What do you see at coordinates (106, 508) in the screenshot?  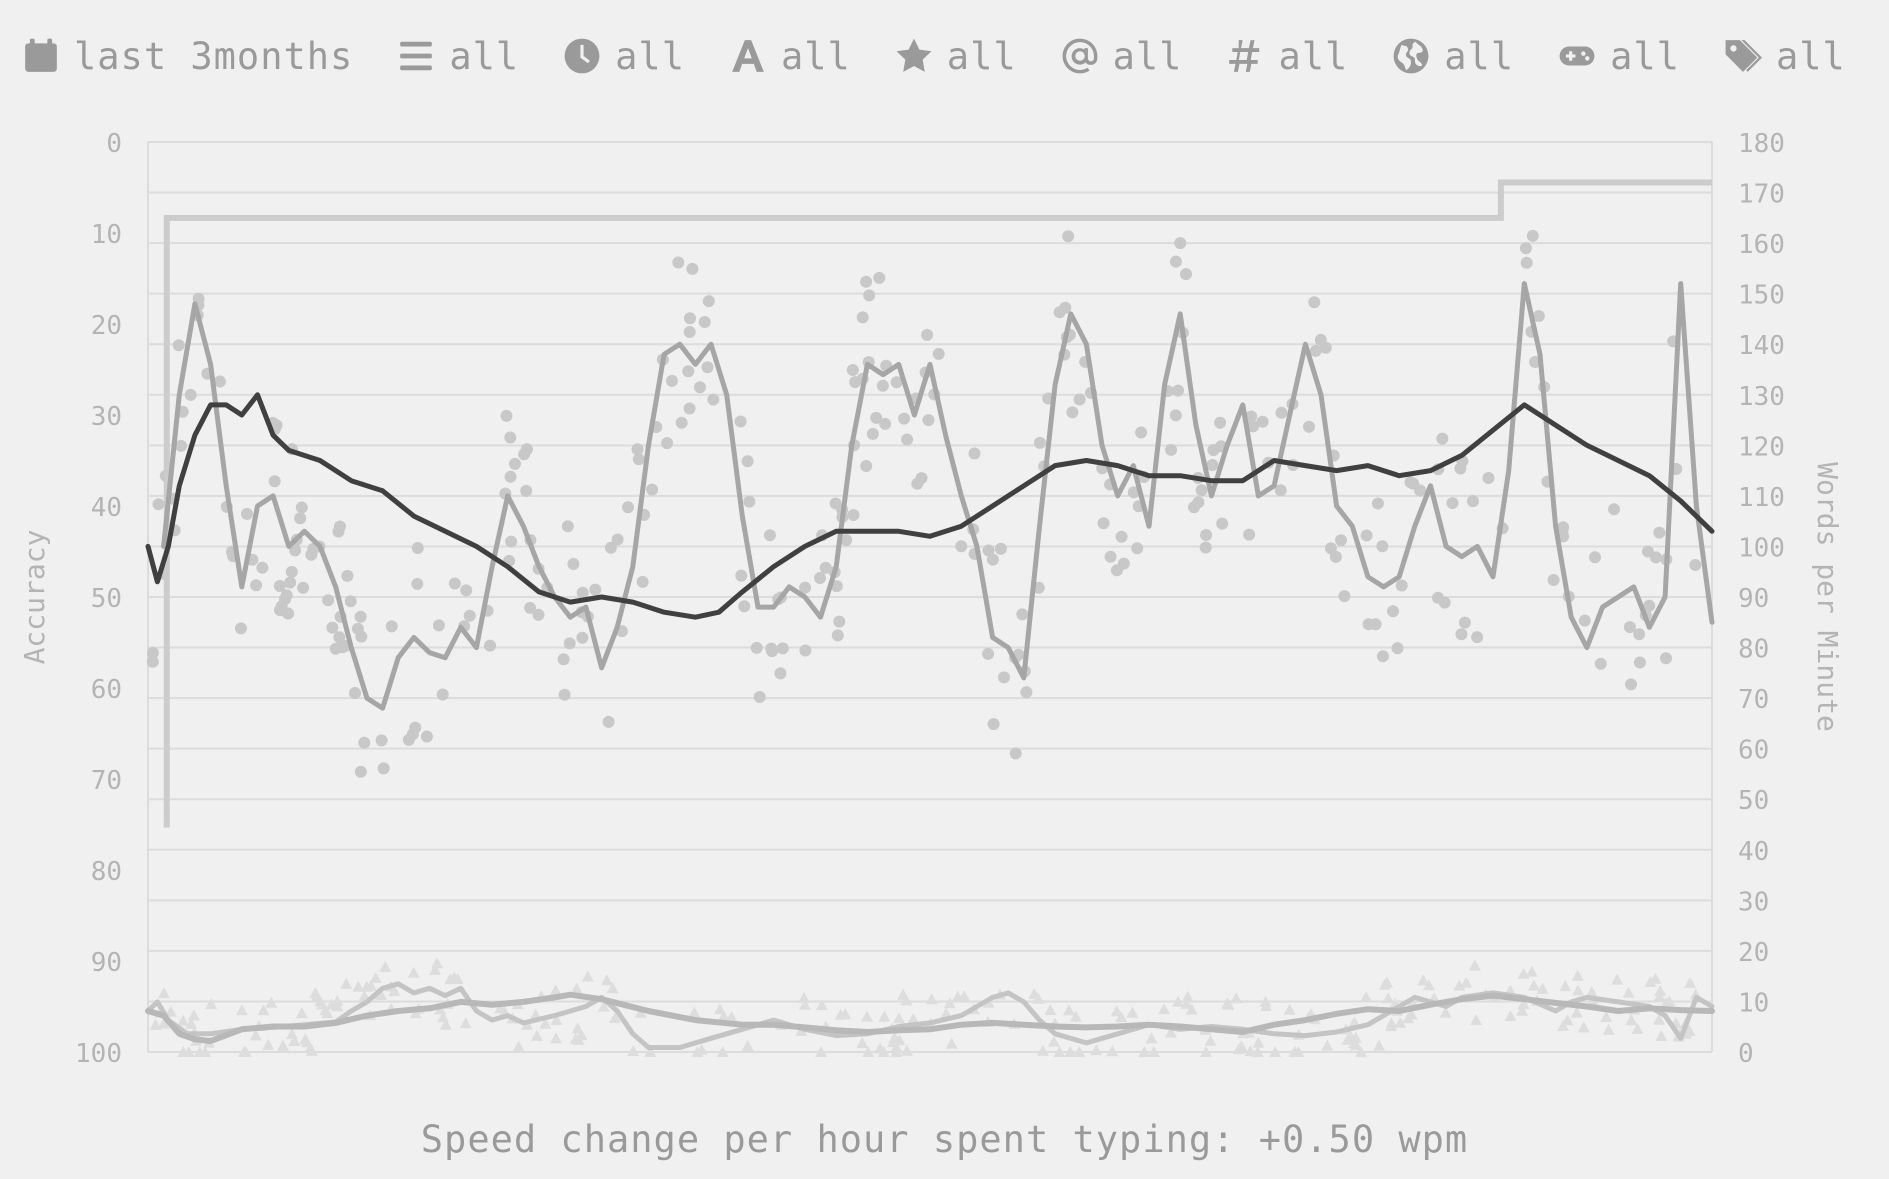 I see `left-tick-label: 40` at bounding box center [106, 508].